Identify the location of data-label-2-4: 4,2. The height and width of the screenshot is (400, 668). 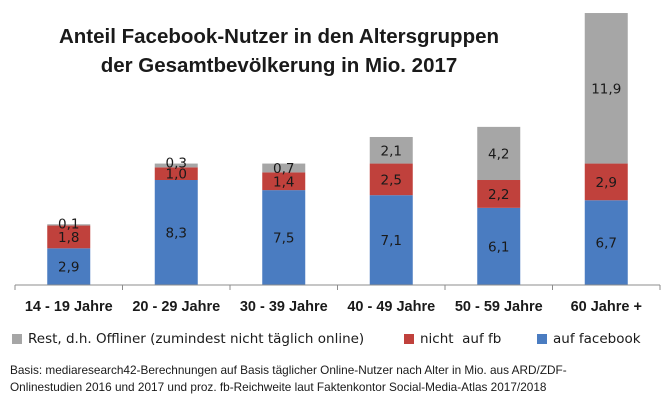
(498, 154).